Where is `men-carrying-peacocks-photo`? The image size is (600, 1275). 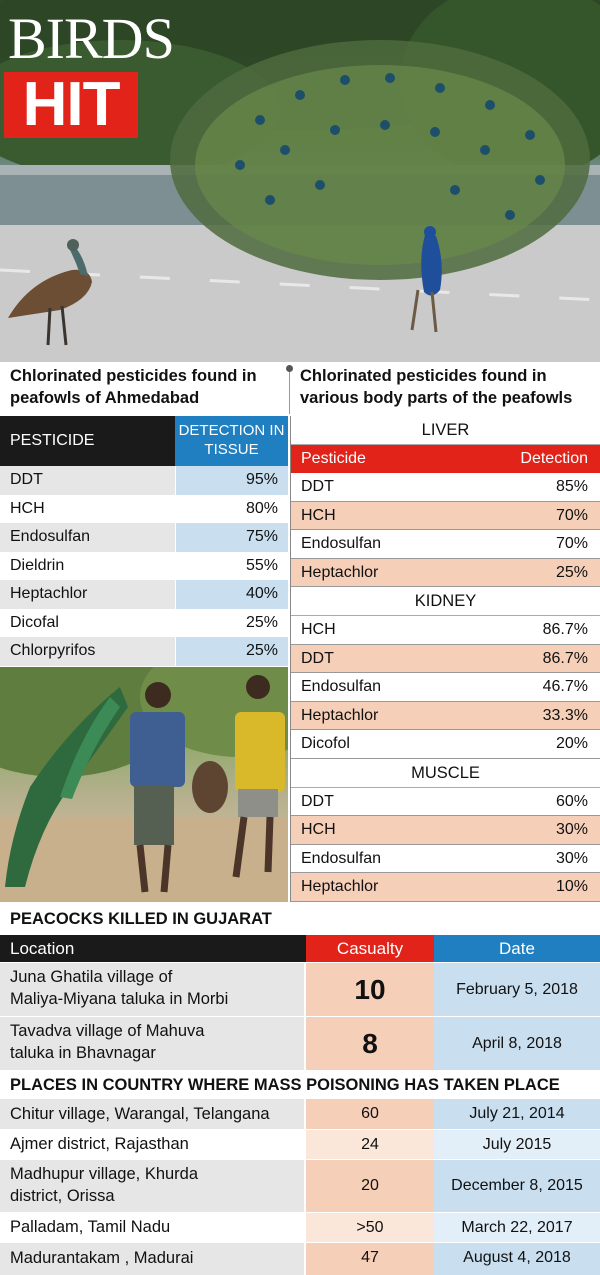
men-carrying-peacocks-photo is located at coordinates (144, 784).